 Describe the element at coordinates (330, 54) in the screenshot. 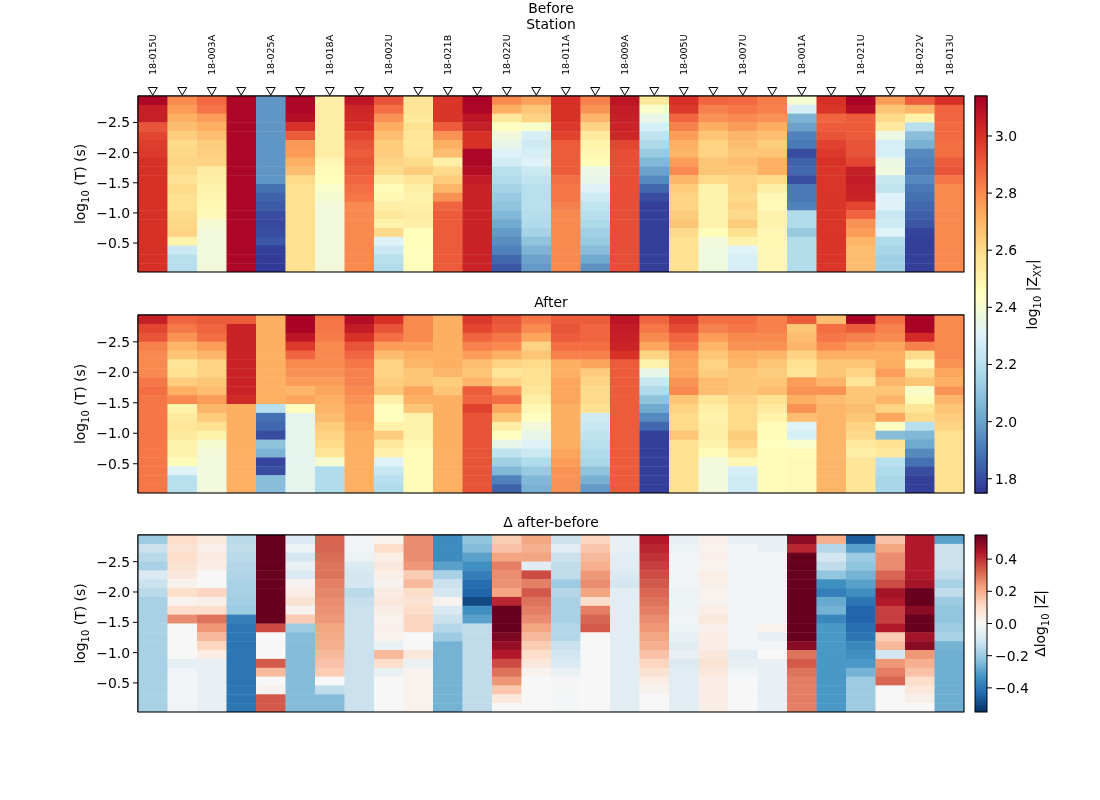

I see `x-tick-label: 18-018A` at that location.